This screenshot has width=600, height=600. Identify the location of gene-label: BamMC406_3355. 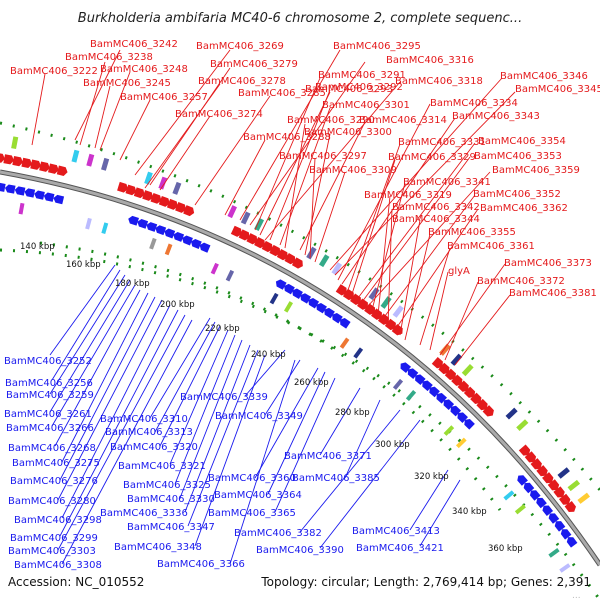
(472, 232).